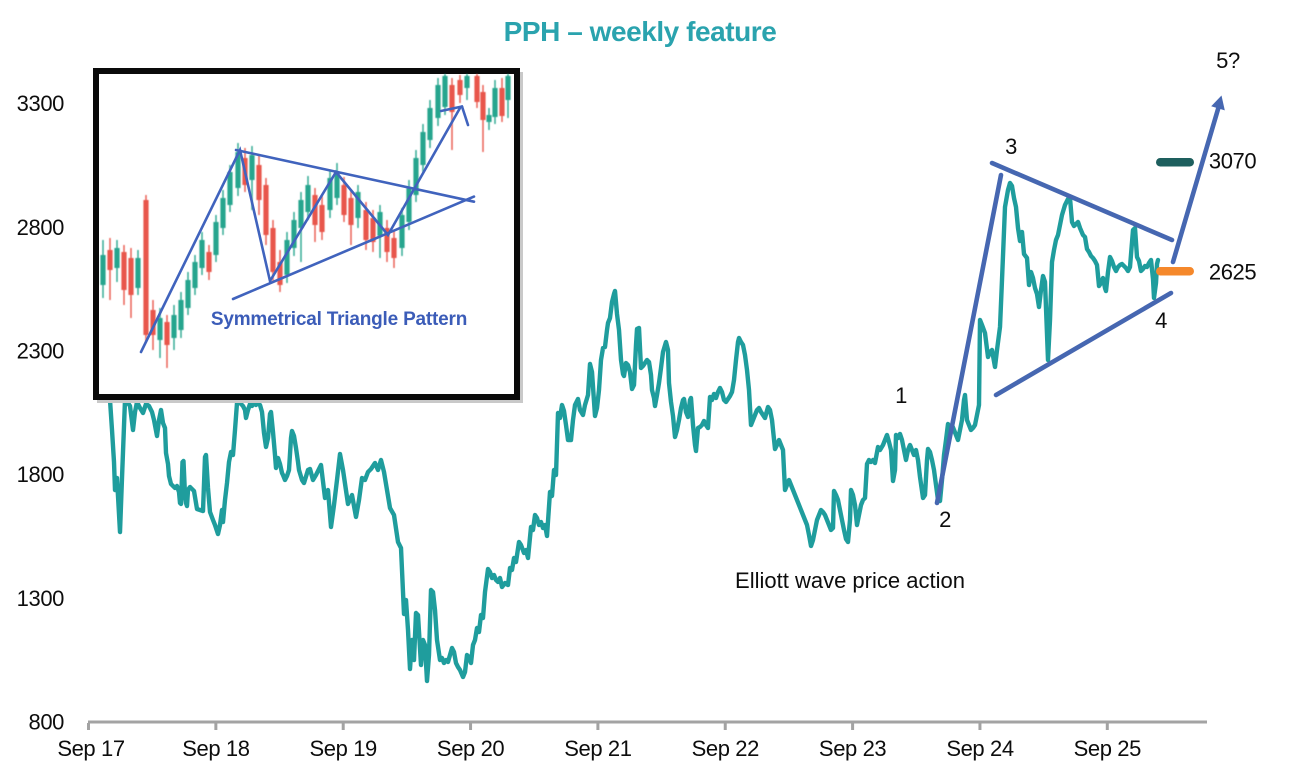 This screenshot has width=1300, height=780. I want to click on svg-text: PPH – weekly feature, so click(640, 31).